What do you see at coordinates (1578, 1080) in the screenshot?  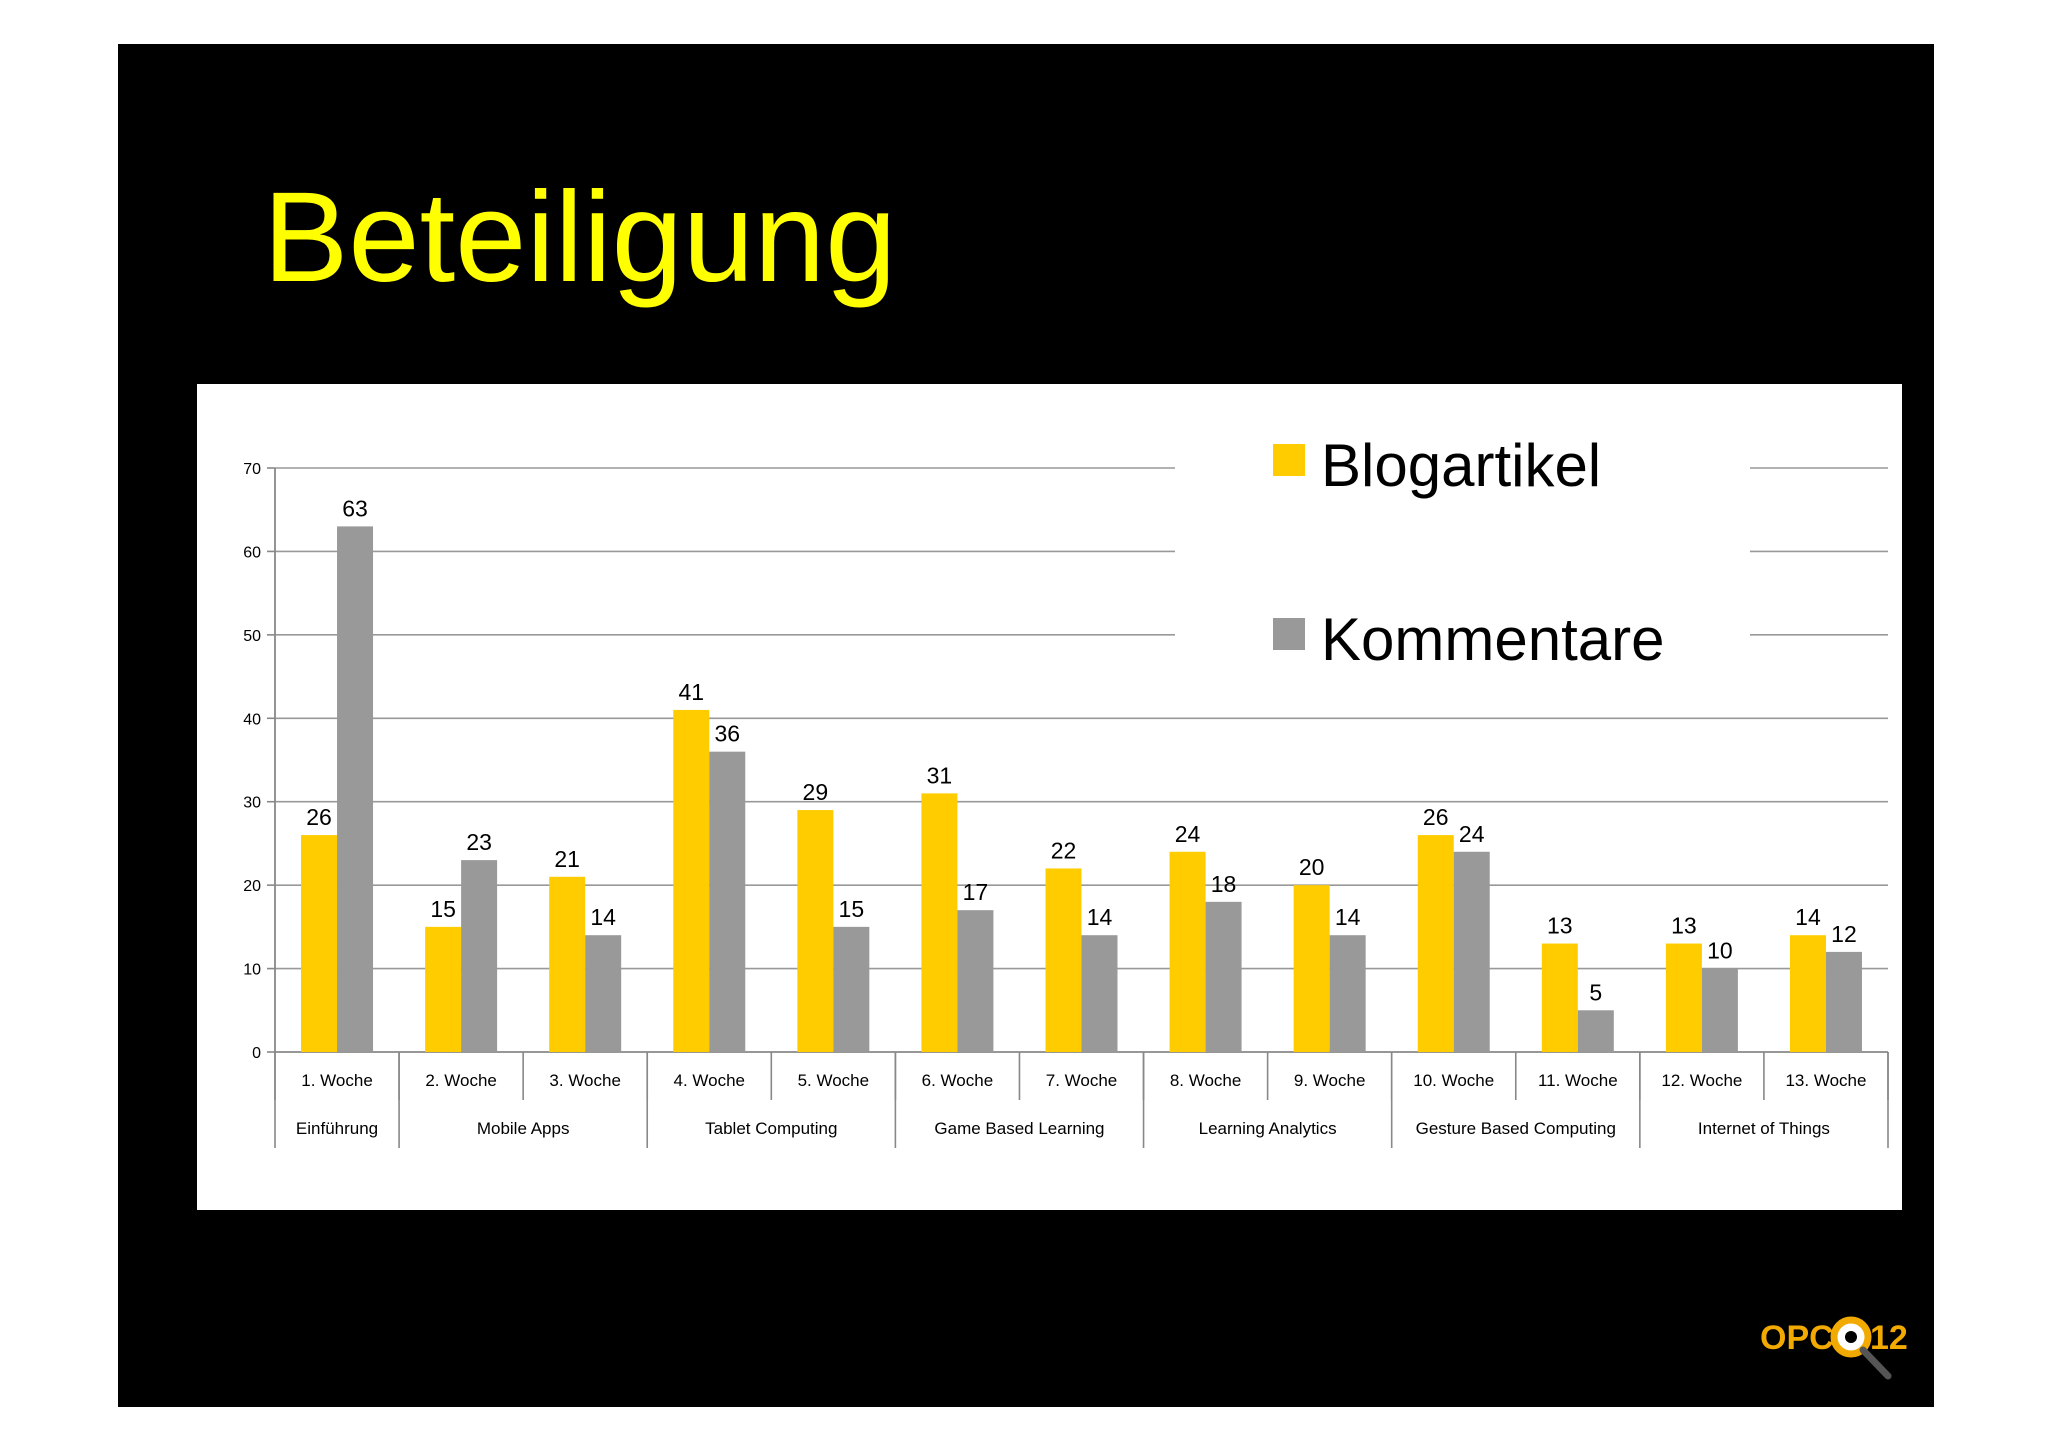 I see `x-tick-label: 11. Woche` at bounding box center [1578, 1080].